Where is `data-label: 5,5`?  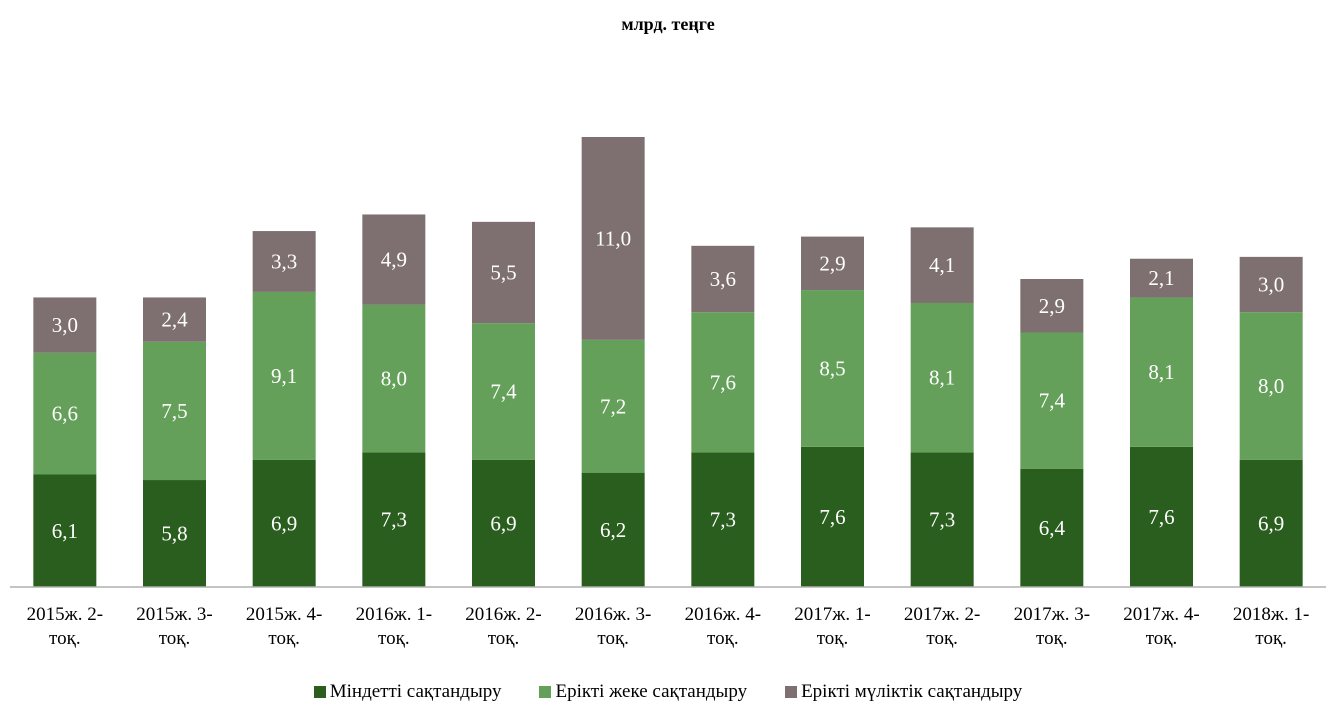 data-label: 5,5 is located at coordinates (503, 273).